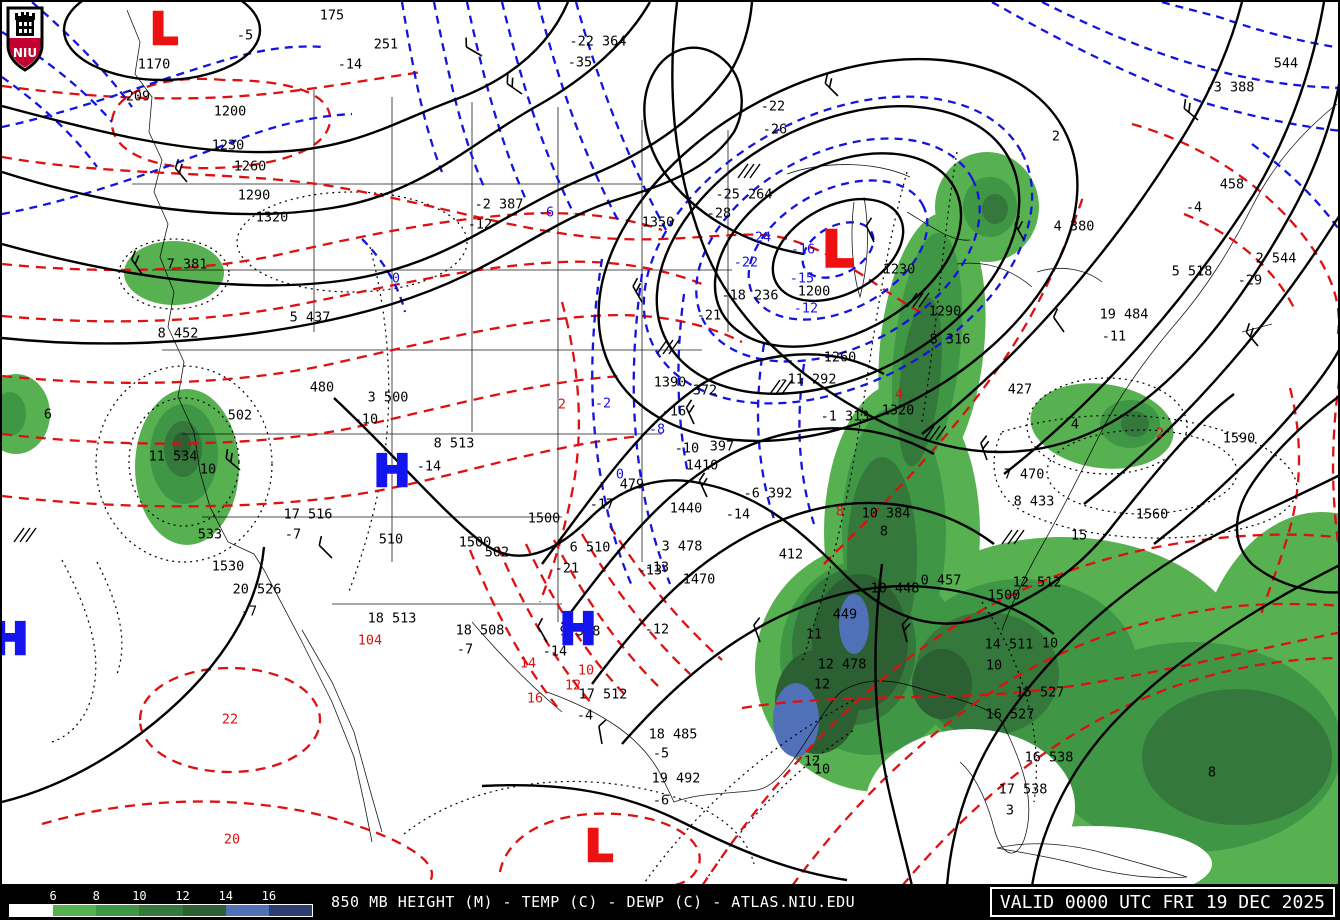  I want to click on contour-label: 18 513, so click(392, 618).